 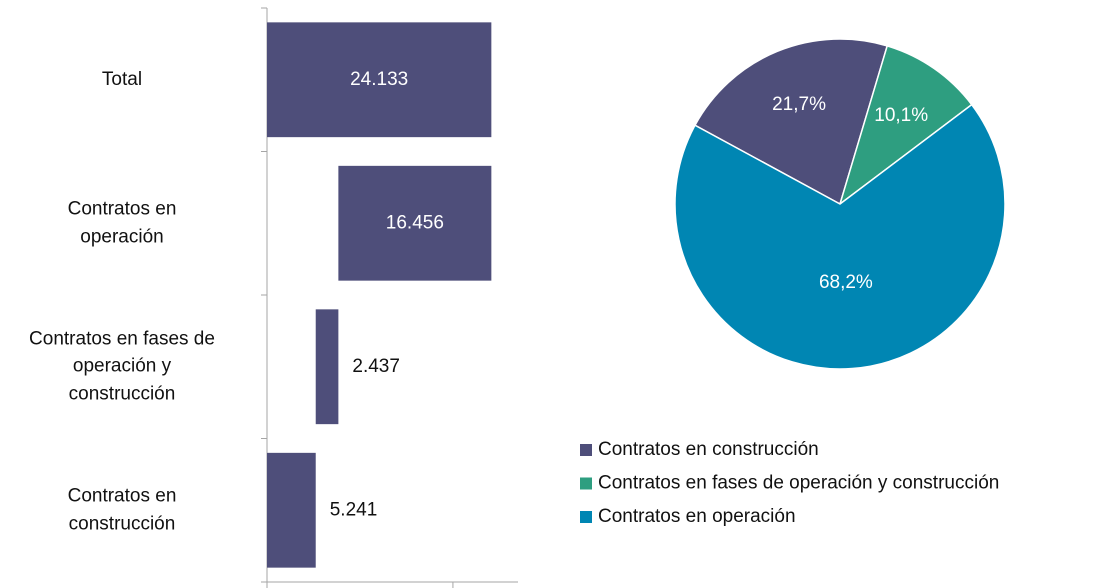 What do you see at coordinates (354, 509) in the screenshot?
I see `value-label: 5.241` at bounding box center [354, 509].